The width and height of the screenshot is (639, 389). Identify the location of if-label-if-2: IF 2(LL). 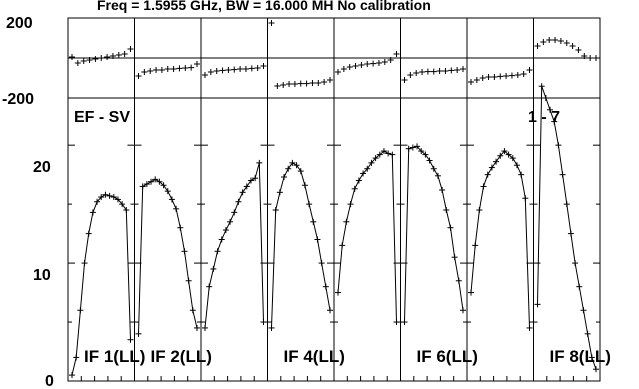
(181, 356).